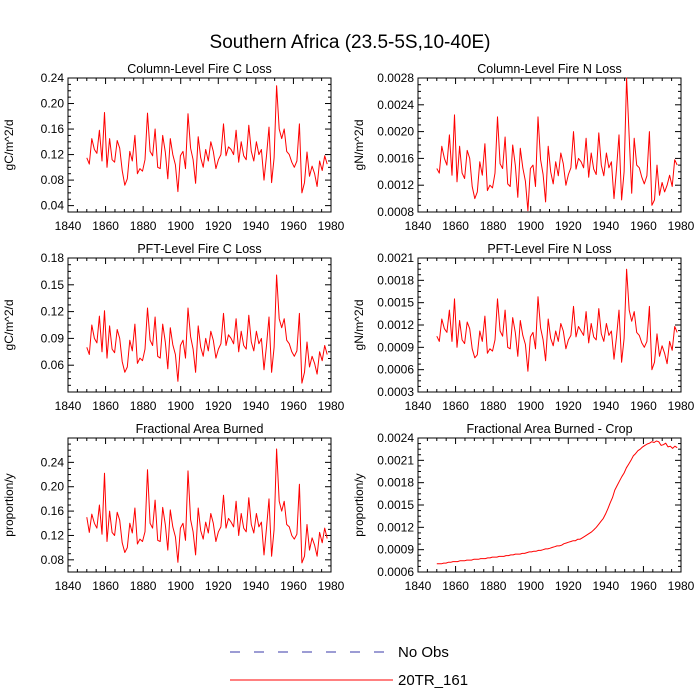 Image resolution: width=700 pixels, height=700 pixels. I want to click on panel-title: Column-Level Fire N Loss, so click(549, 69).